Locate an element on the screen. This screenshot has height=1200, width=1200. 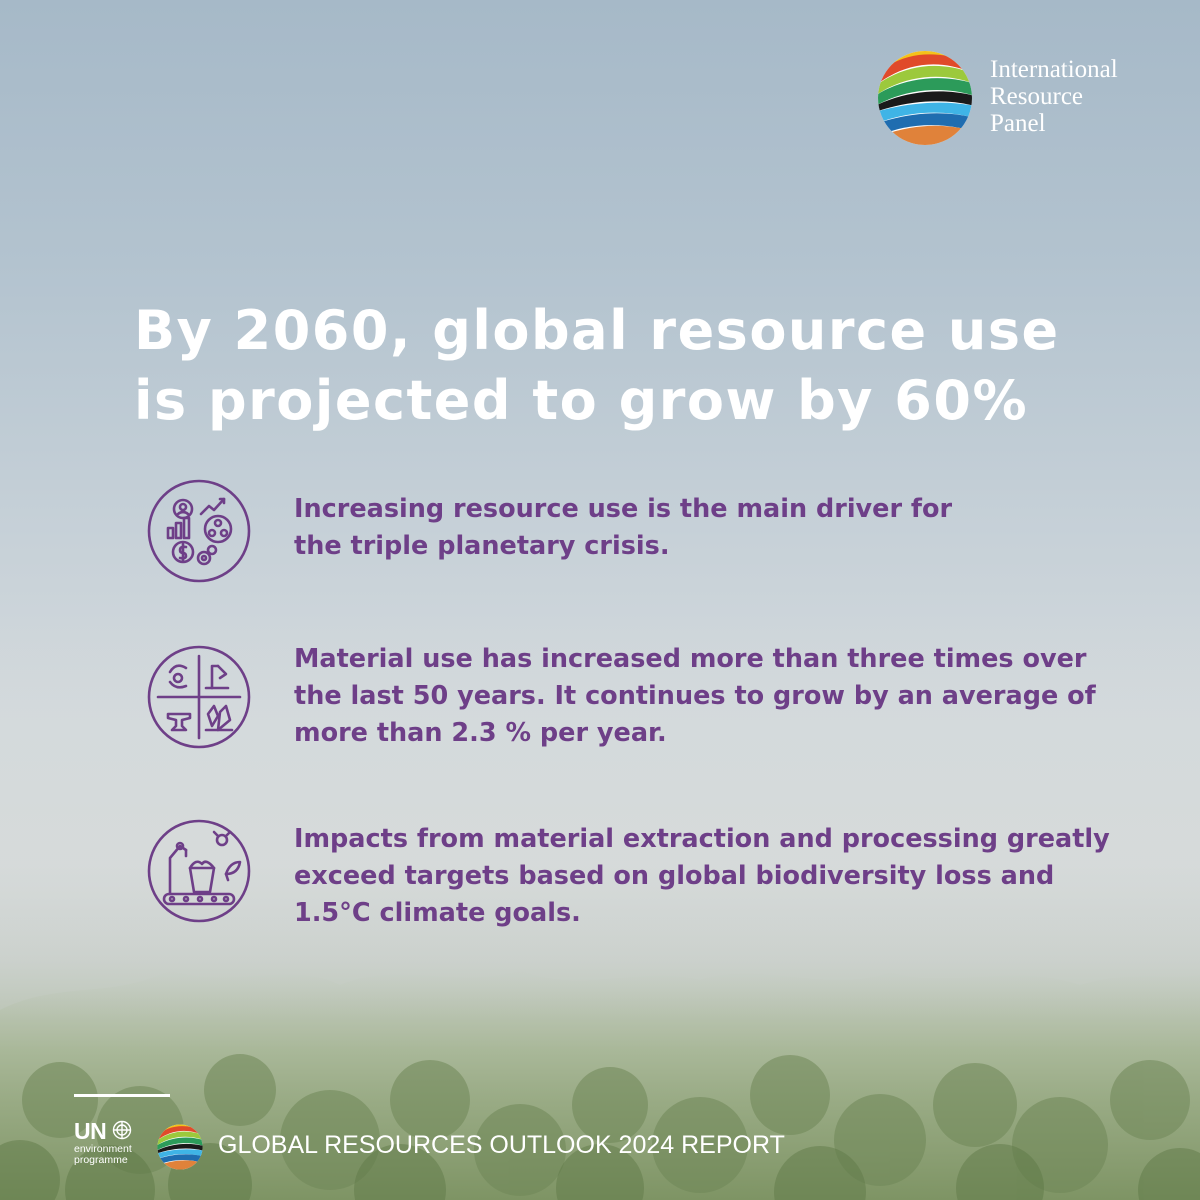
un-subtitle-line: programme is located at coordinates (101, 1160).